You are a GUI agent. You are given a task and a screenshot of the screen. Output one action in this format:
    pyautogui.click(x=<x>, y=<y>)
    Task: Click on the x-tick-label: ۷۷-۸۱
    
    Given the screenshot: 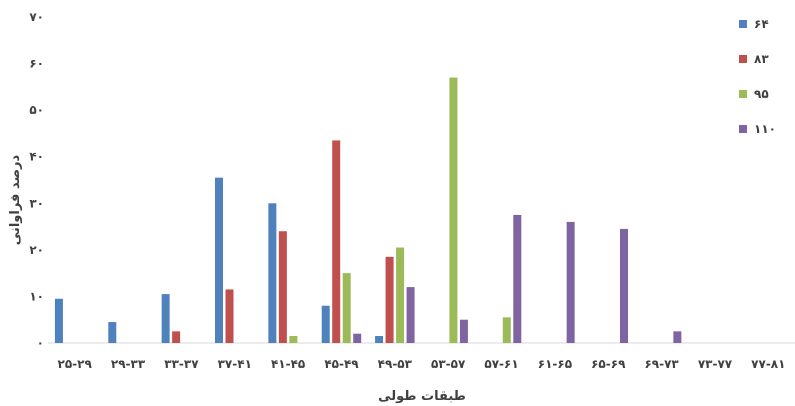 What is the action you would take?
    pyautogui.click(x=768, y=364)
    